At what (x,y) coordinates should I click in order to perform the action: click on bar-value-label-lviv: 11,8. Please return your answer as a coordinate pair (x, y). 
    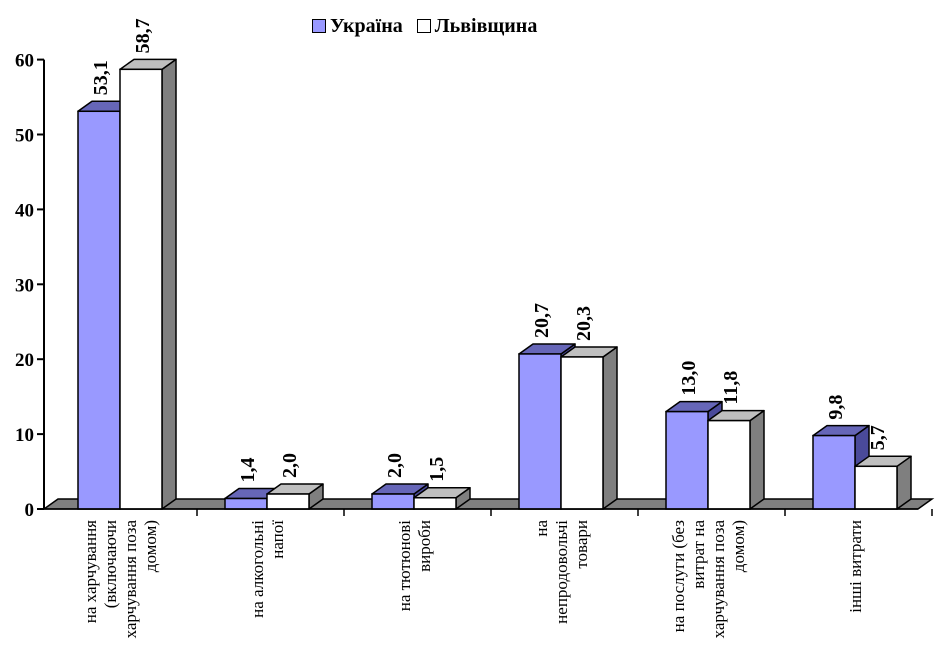
    Looking at the image, I should click on (731, 388).